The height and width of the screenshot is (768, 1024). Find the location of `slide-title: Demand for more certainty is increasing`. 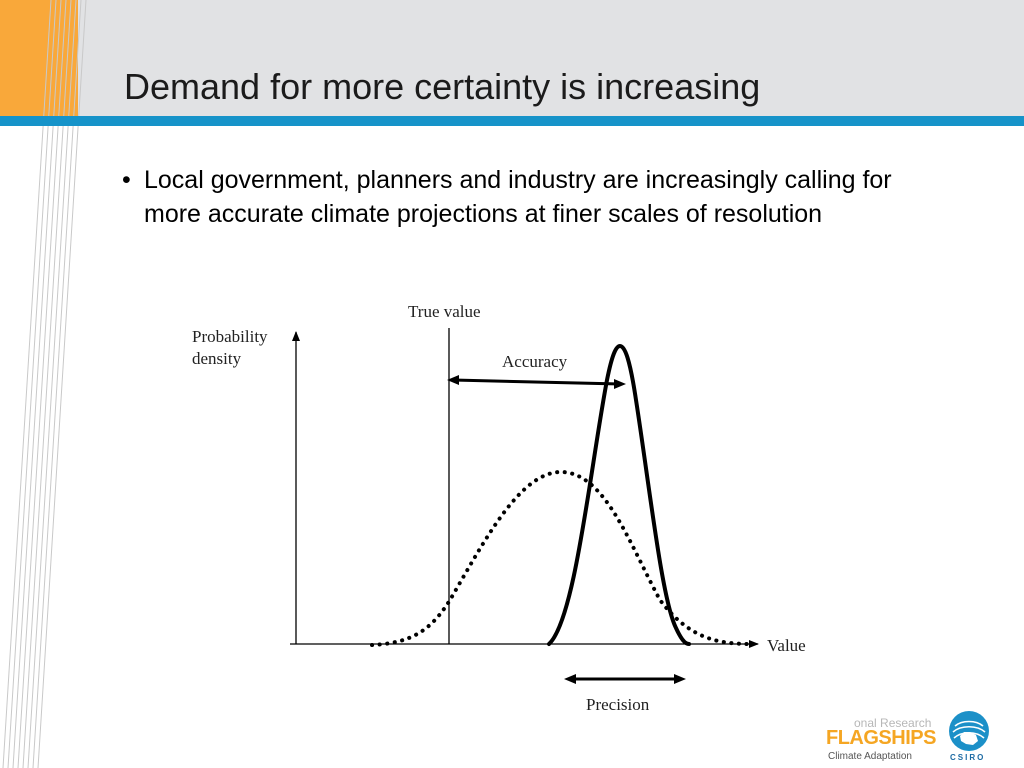

slide-title: Demand for more certainty is increasing is located at coordinates (442, 86).